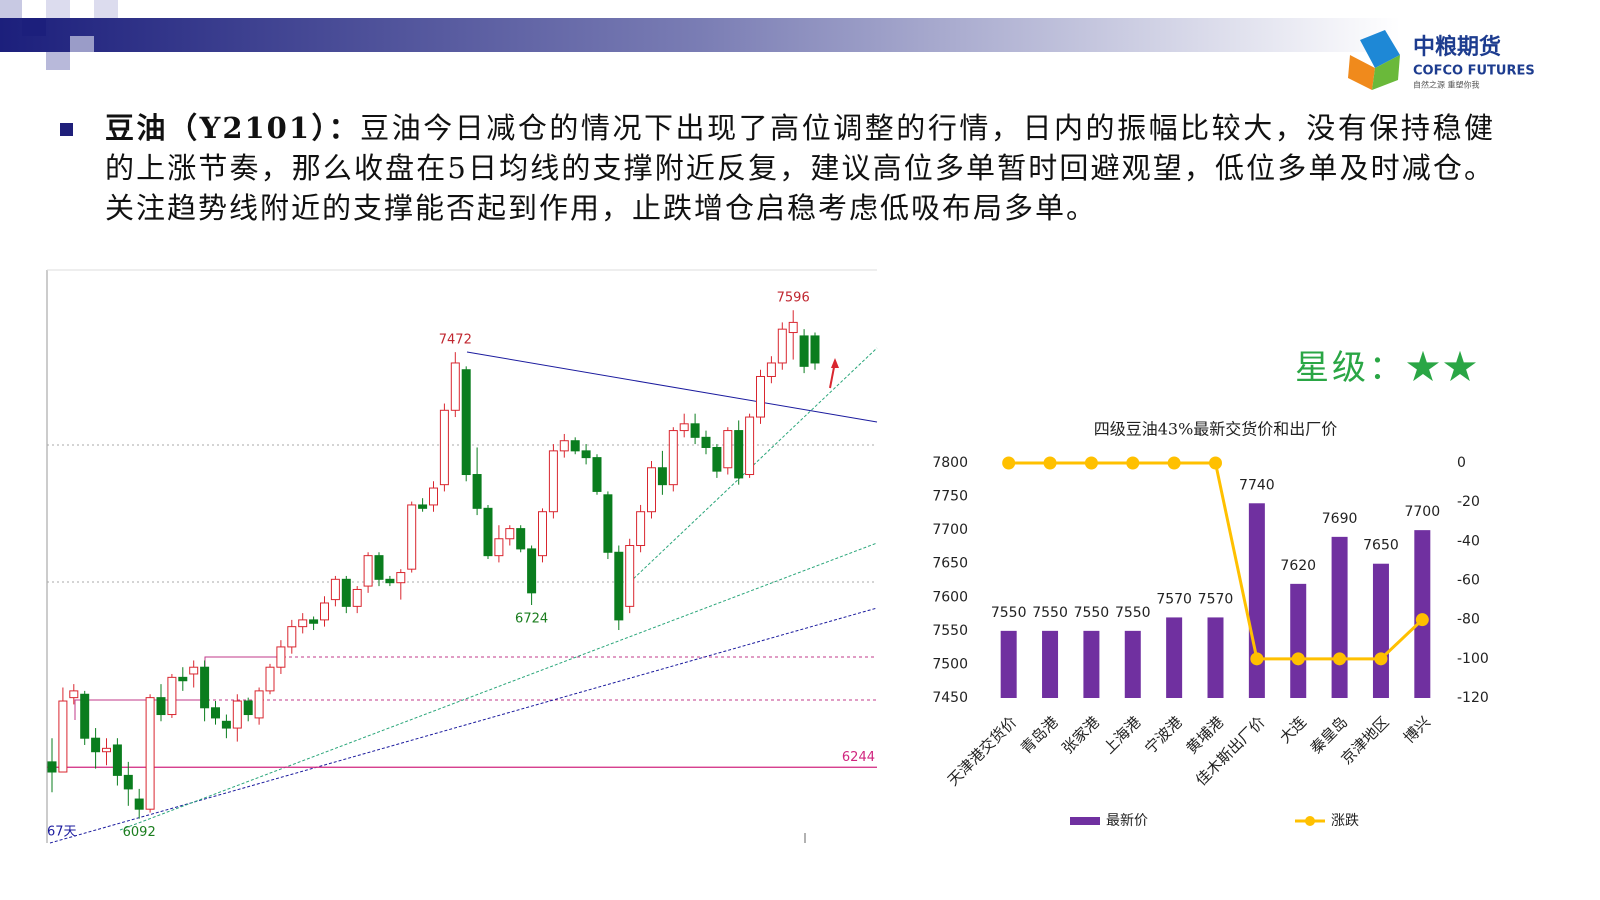 This screenshot has height=900, width=1600. What do you see at coordinates (1381, 546) in the screenshot?
I see `bar-value-label: 7650` at bounding box center [1381, 546].